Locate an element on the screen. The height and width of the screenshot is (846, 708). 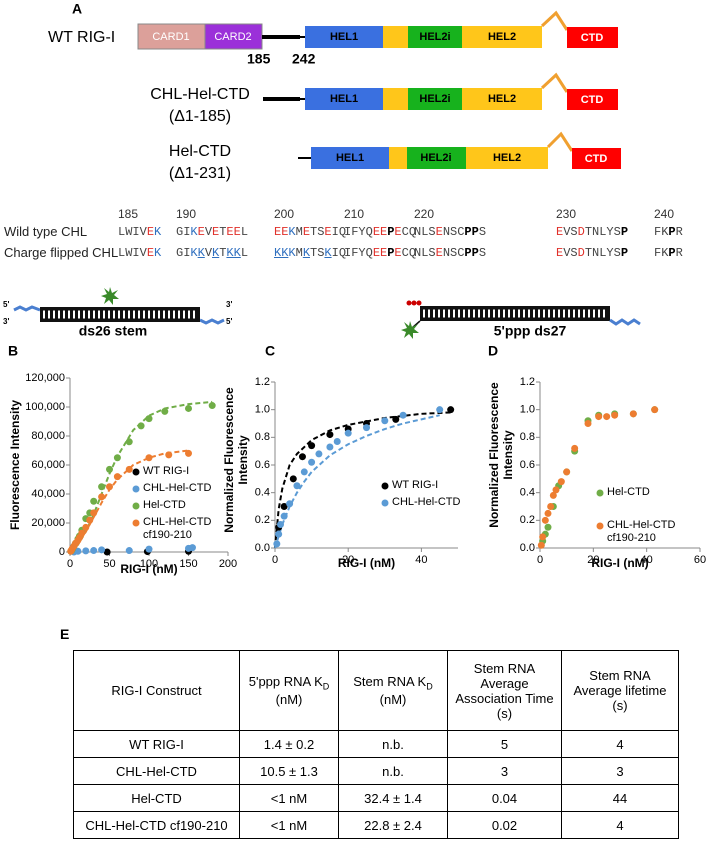
domain-label: HEL2 is located at coordinates (502, 37).